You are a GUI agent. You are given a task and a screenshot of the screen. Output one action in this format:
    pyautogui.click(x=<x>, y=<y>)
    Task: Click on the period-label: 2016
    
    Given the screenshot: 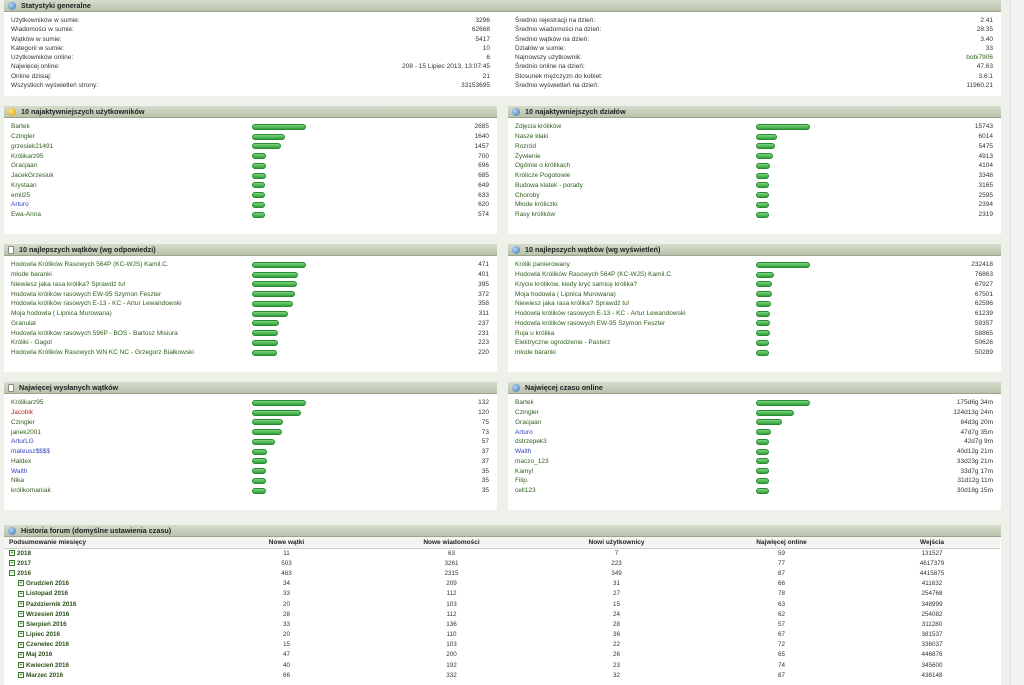 What is the action you would take?
    pyautogui.click(x=24, y=573)
    